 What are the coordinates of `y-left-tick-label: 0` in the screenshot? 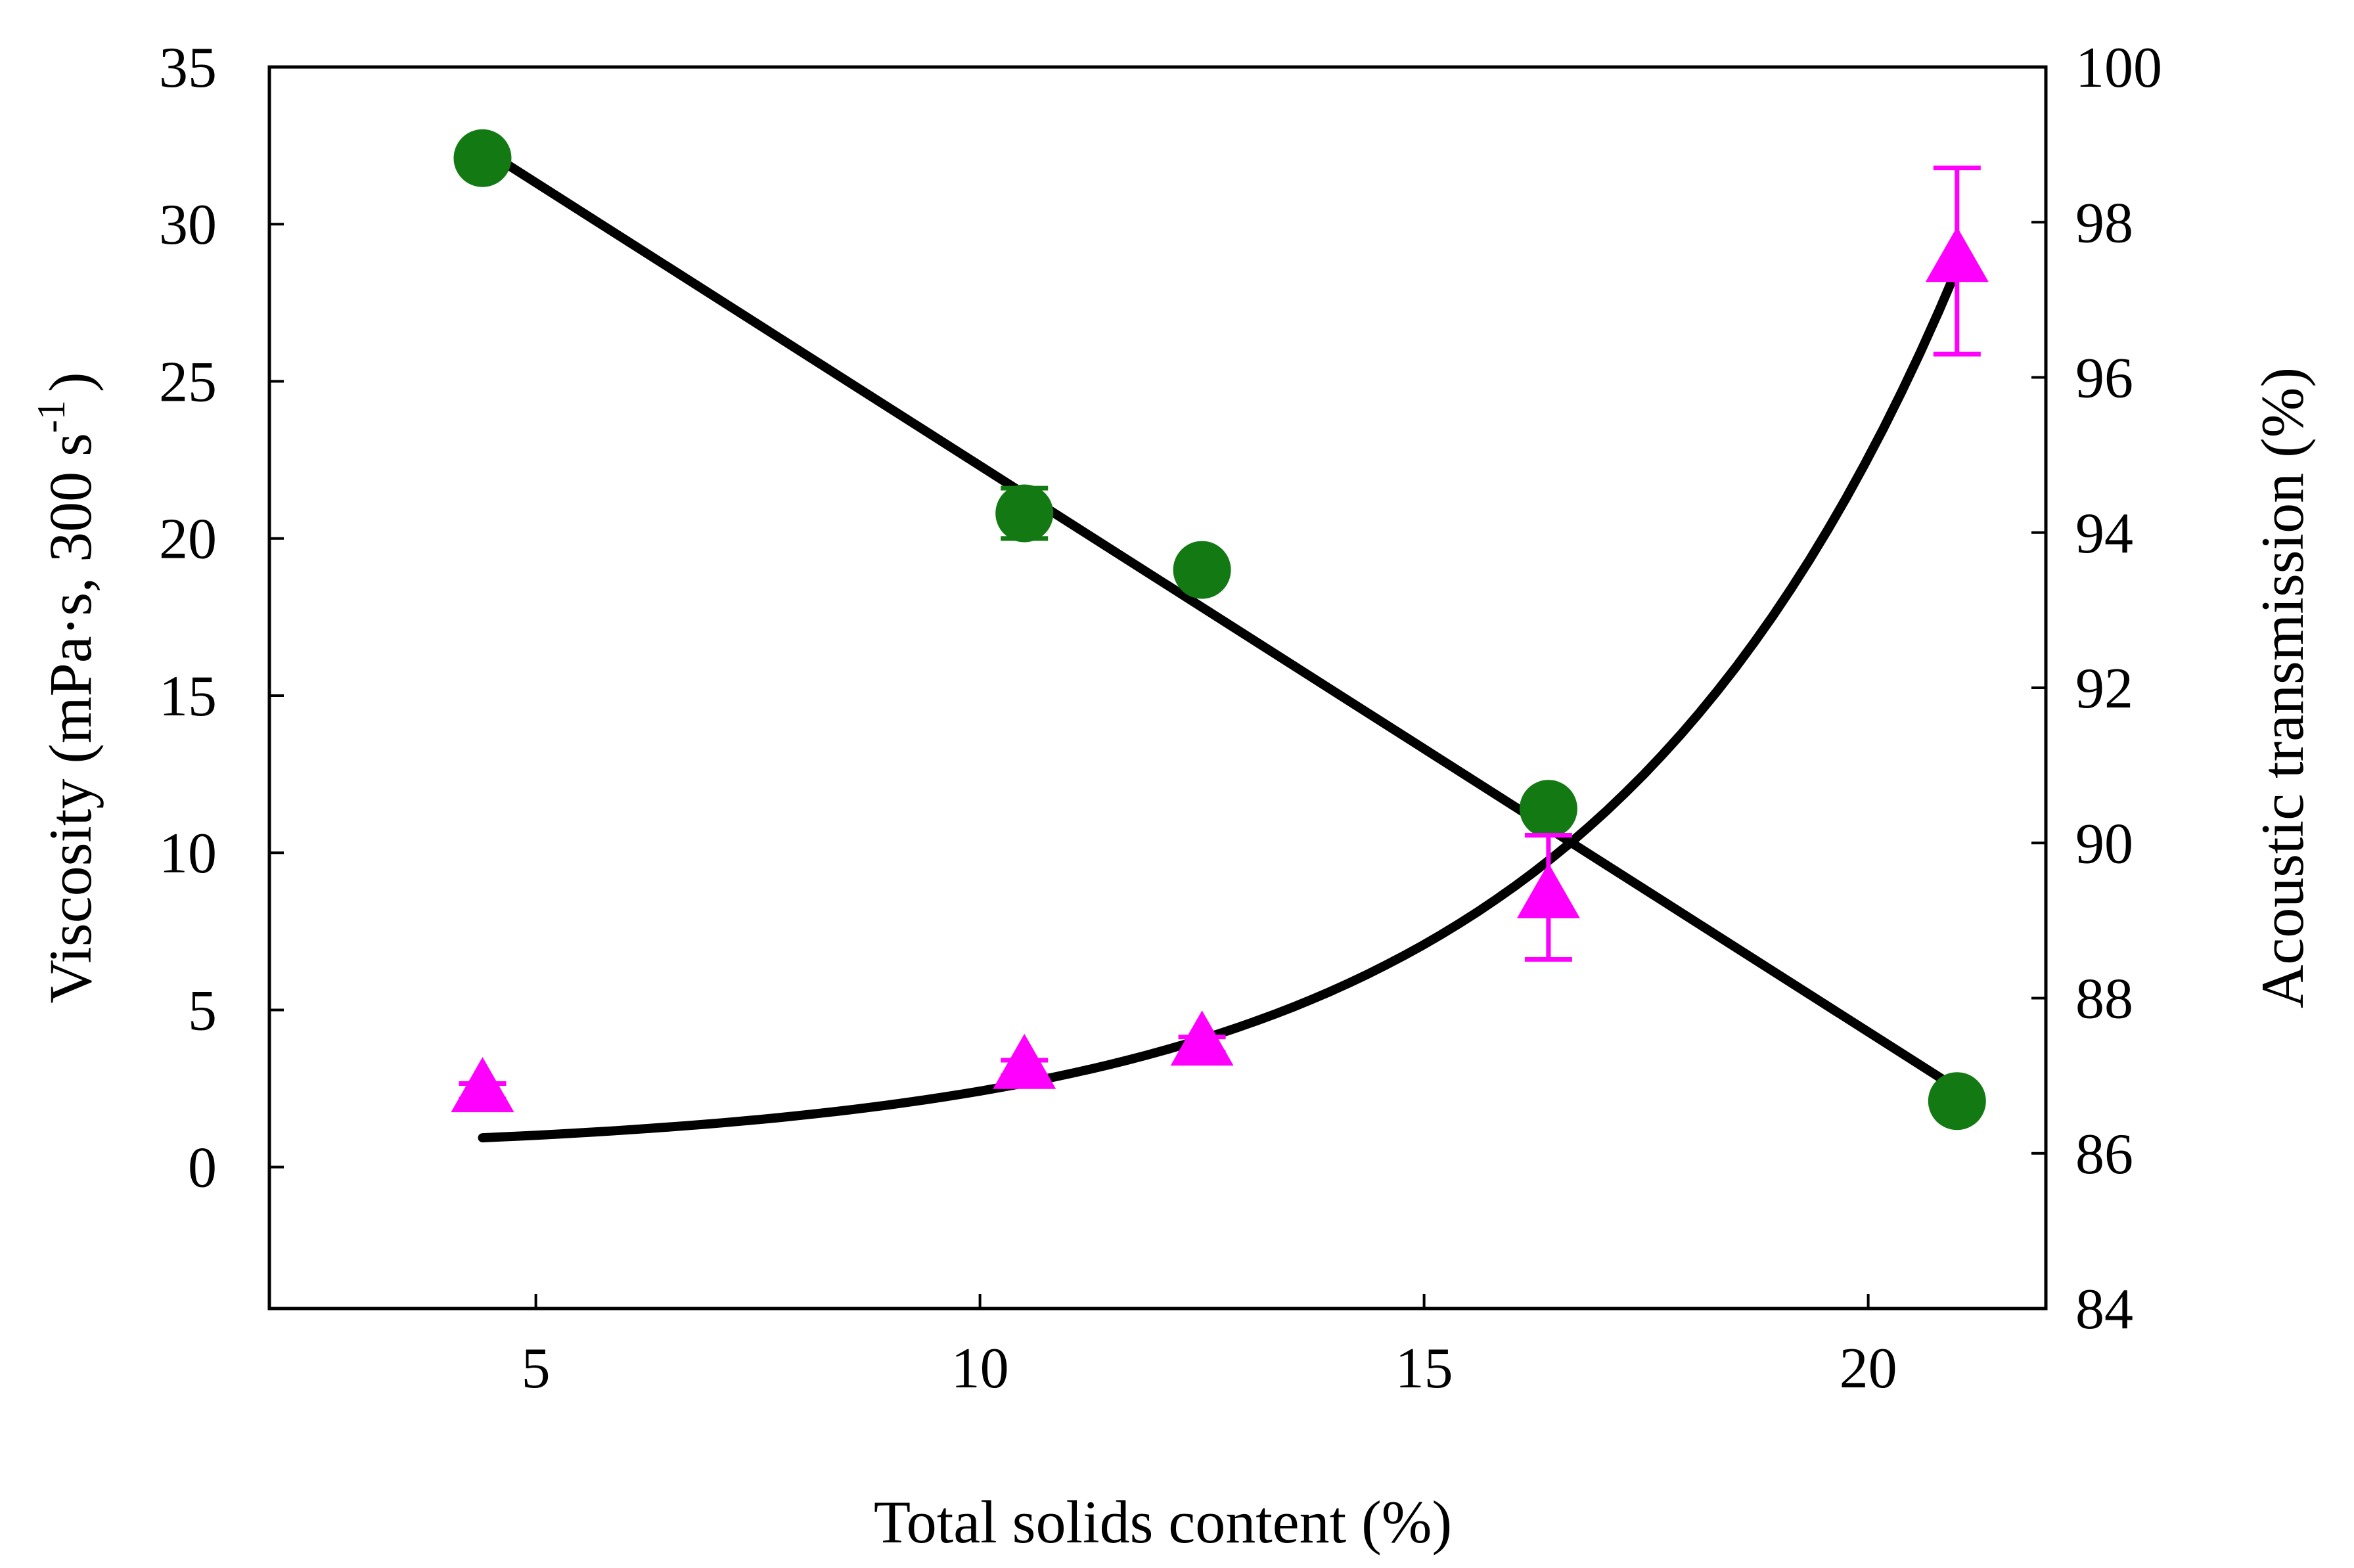 It's located at (202, 1168).